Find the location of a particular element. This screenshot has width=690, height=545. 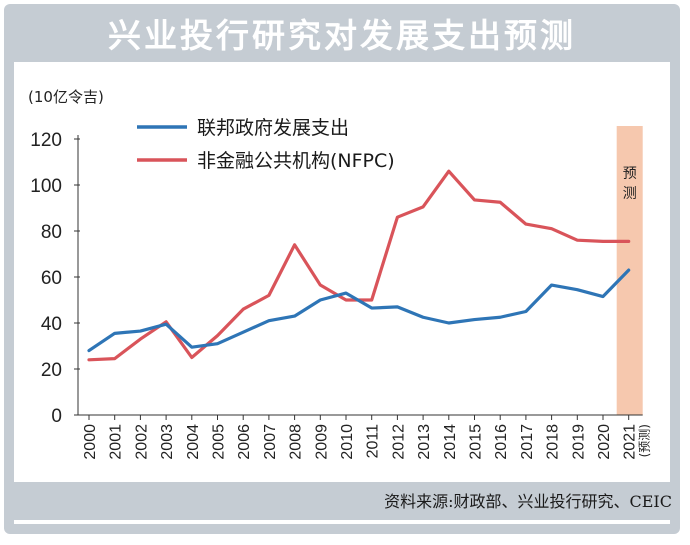

x-tick-label: 2000 is located at coordinates (90, 442).